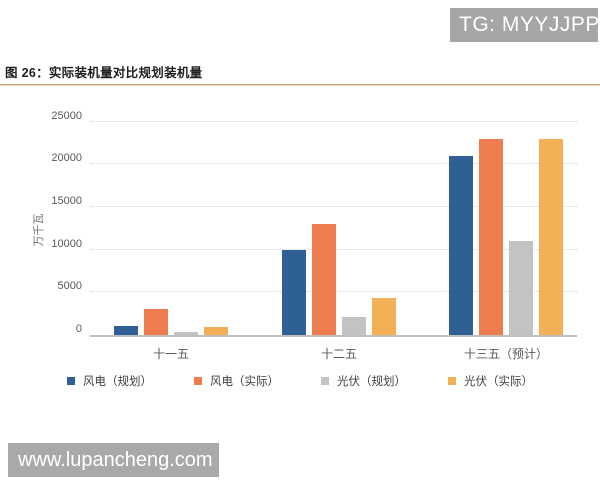 This screenshot has height=480, width=600. I want to click on legend-item: 光伏（规划）, so click(363, 381).